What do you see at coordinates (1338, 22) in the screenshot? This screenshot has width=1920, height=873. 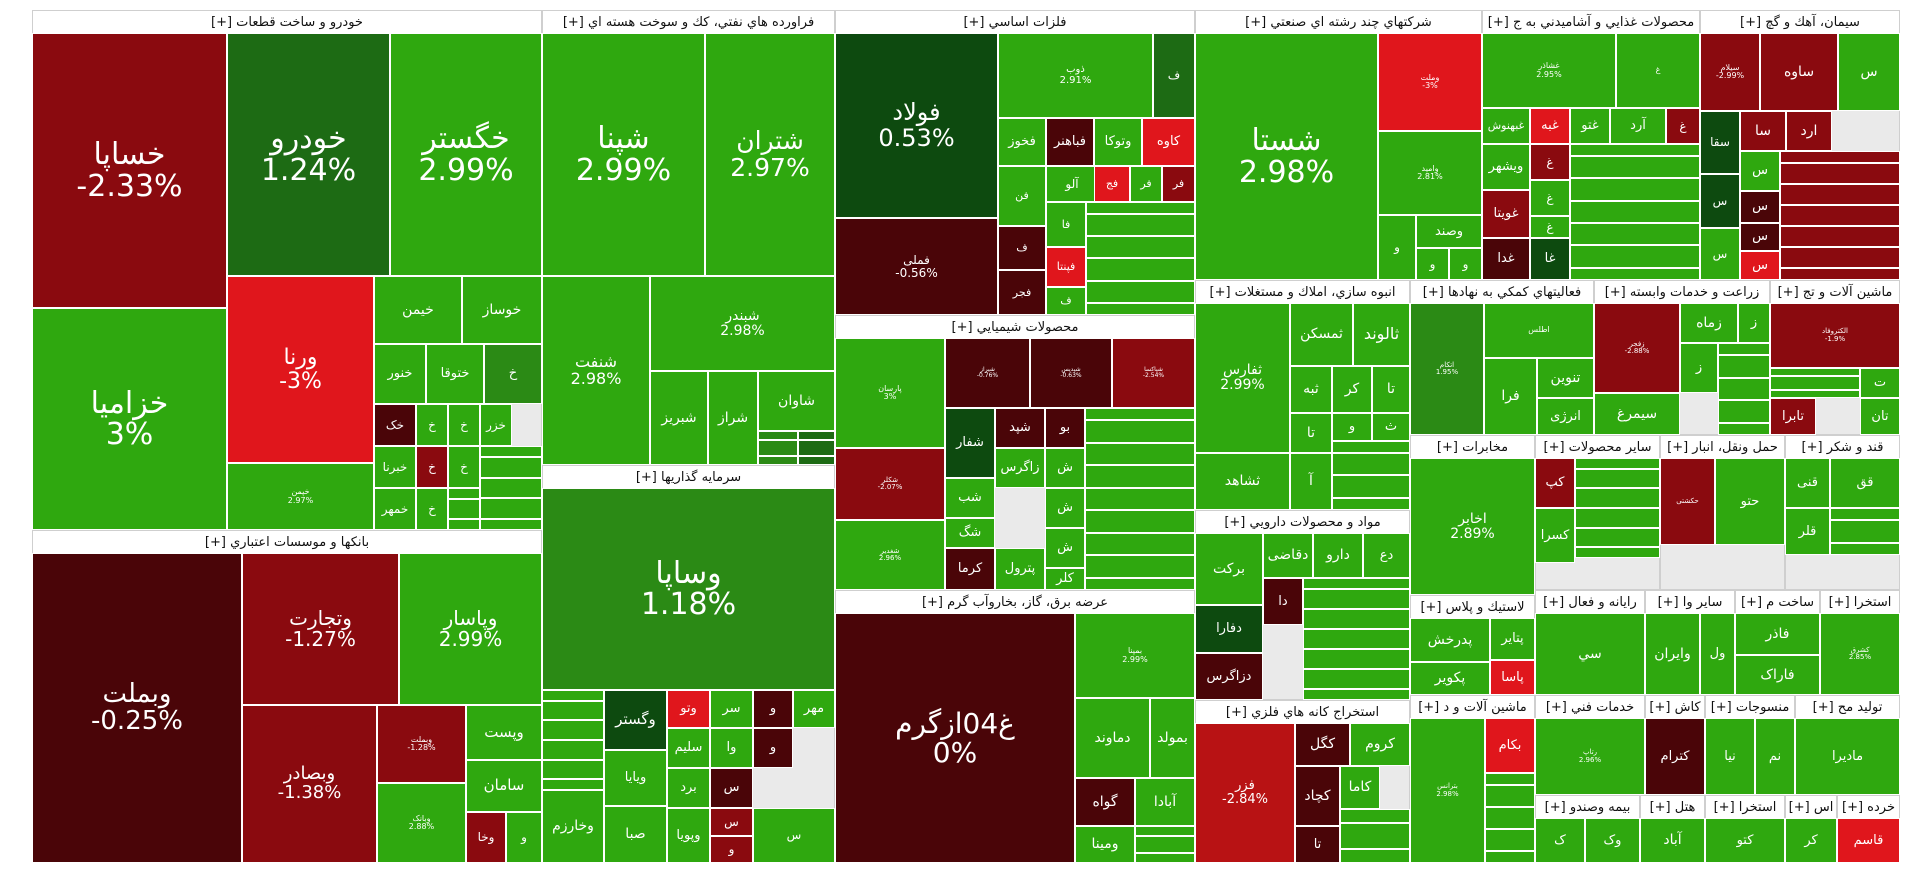 I see `sector-title: شركتهاي چند رشته اي صنعتي [+]` at bounding box center [1338, 22].